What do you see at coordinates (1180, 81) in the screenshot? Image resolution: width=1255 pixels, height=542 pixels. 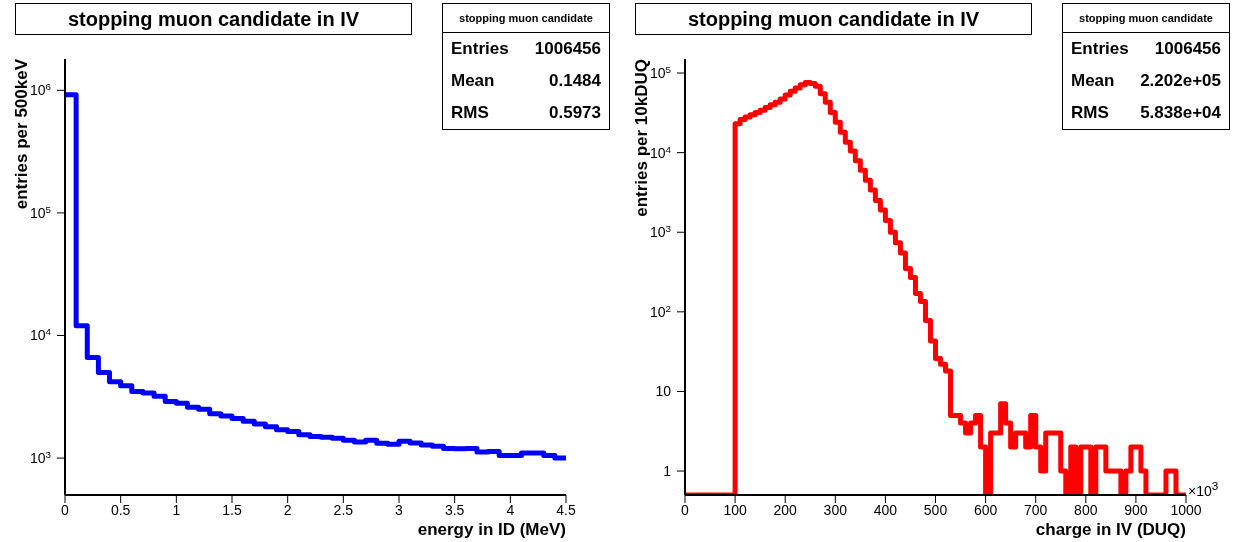 I see `annotation: 2.202e+05` at bounding box center [1180, 81].